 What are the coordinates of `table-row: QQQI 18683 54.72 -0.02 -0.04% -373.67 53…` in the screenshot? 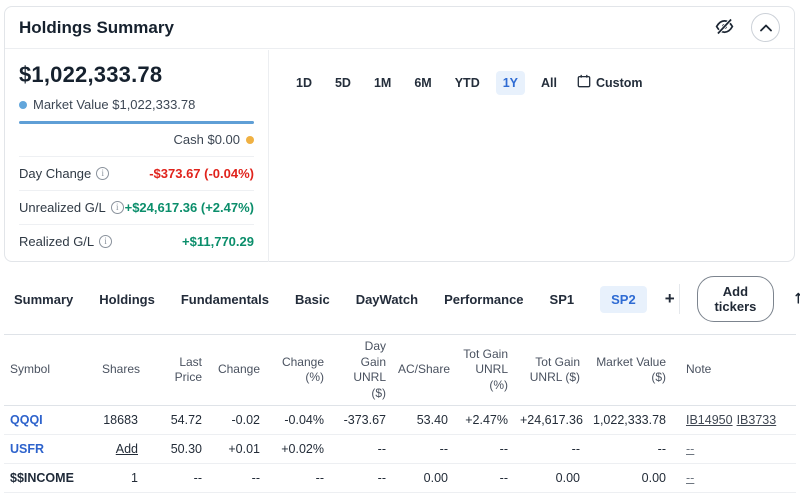 It's located at (400, 420).